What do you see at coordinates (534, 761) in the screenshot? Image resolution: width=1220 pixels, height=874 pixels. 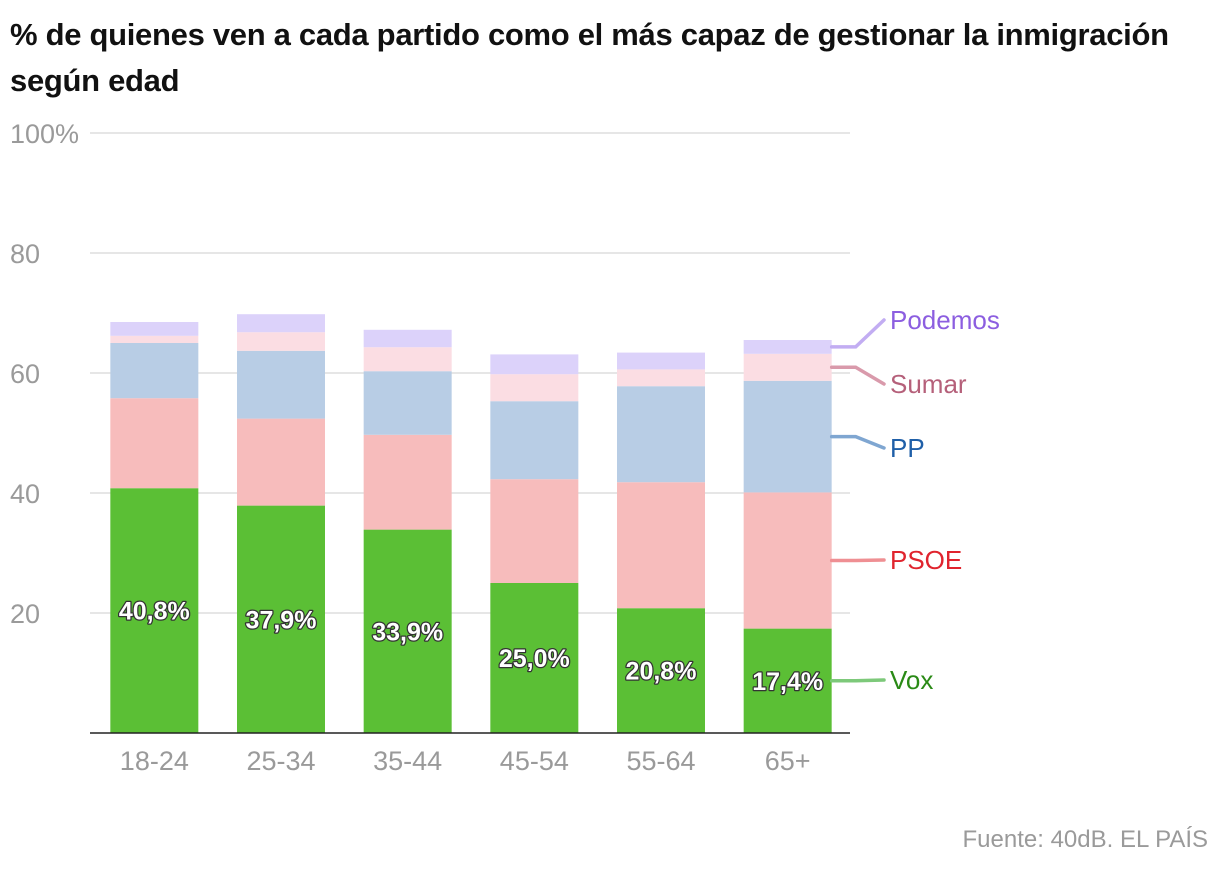 I see `x-tick-label: 45-54` at bounding box center [534, 761].